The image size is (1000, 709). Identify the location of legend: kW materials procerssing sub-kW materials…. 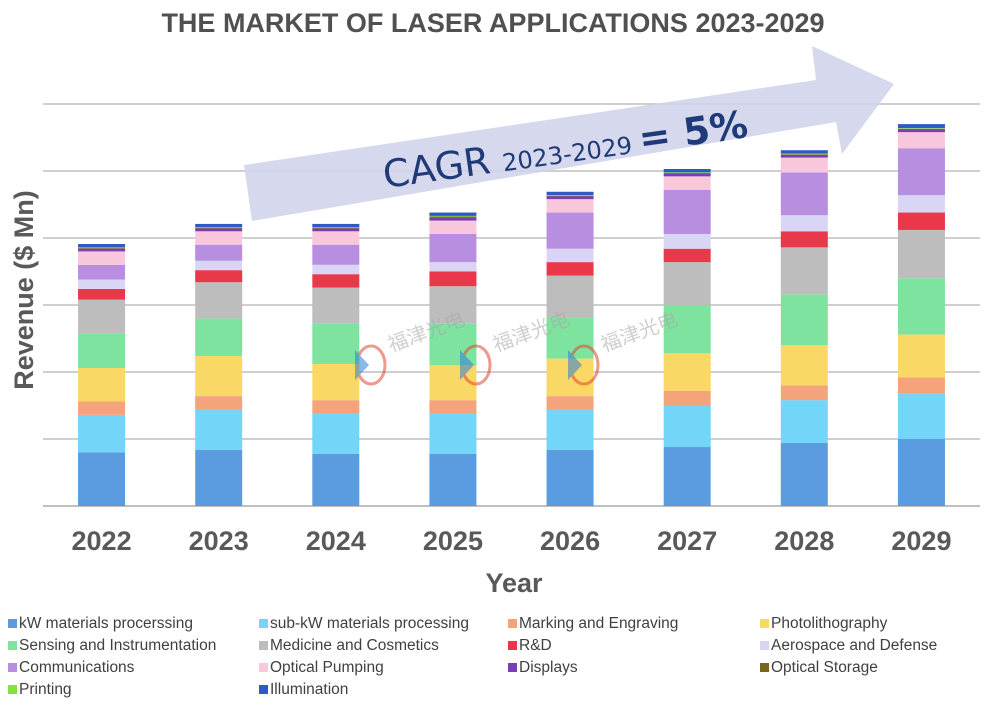
(472, 656).